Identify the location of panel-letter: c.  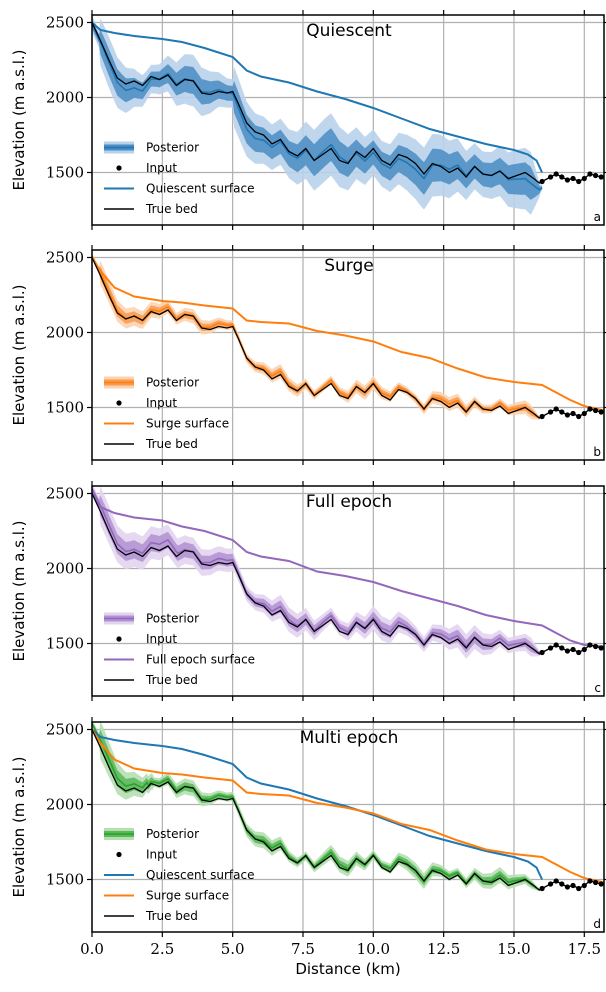
(597, 688).